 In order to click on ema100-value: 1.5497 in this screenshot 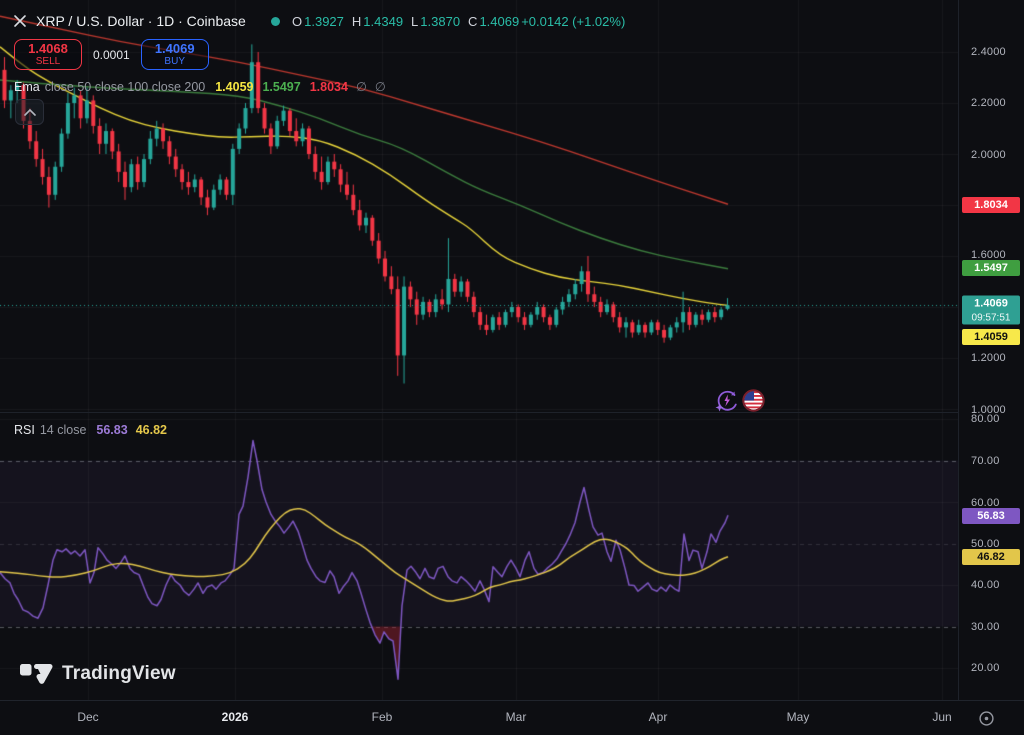, I will do `click(281, 87)`.